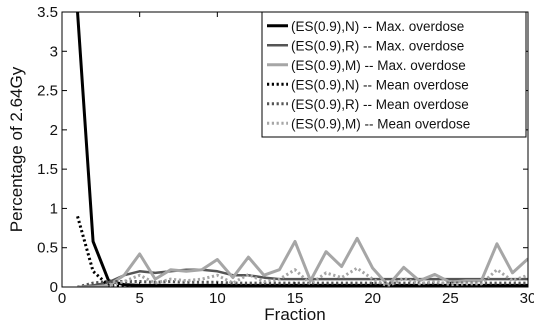 This screenshot has width=534, height=329. What do you see at coordinates (527, 298) in the screenshot?
I see `x-tick-label: 30` at bounding box center [527, 298].